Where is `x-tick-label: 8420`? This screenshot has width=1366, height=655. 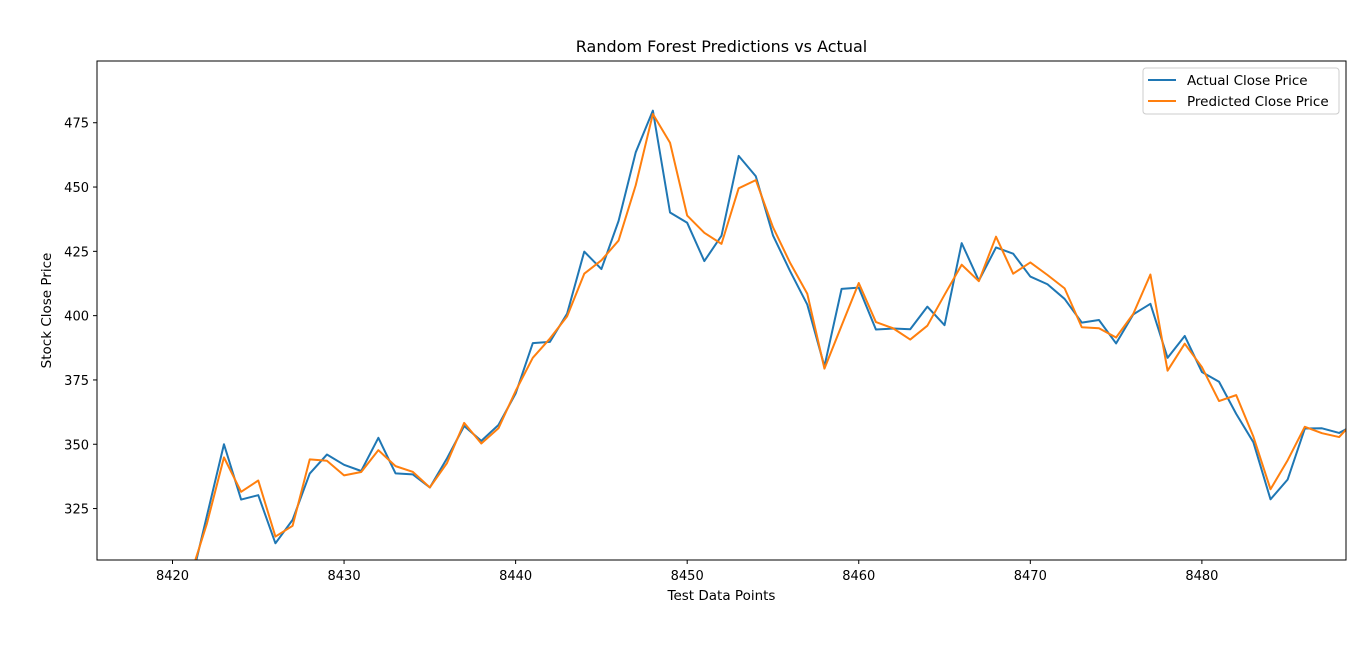
x-tick-label: 8420 is located at coordinates (172, 576).